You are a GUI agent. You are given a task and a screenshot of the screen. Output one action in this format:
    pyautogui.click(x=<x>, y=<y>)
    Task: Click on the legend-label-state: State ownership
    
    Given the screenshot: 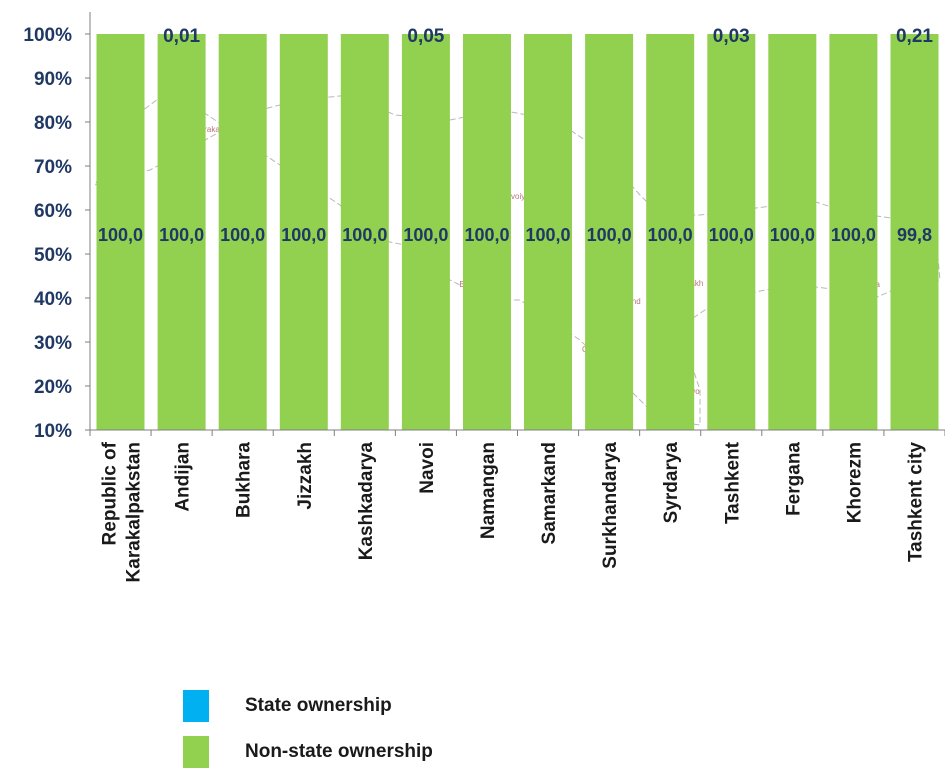 What is the action you would take?
    pyautogui.click(x=318, y=705)
    